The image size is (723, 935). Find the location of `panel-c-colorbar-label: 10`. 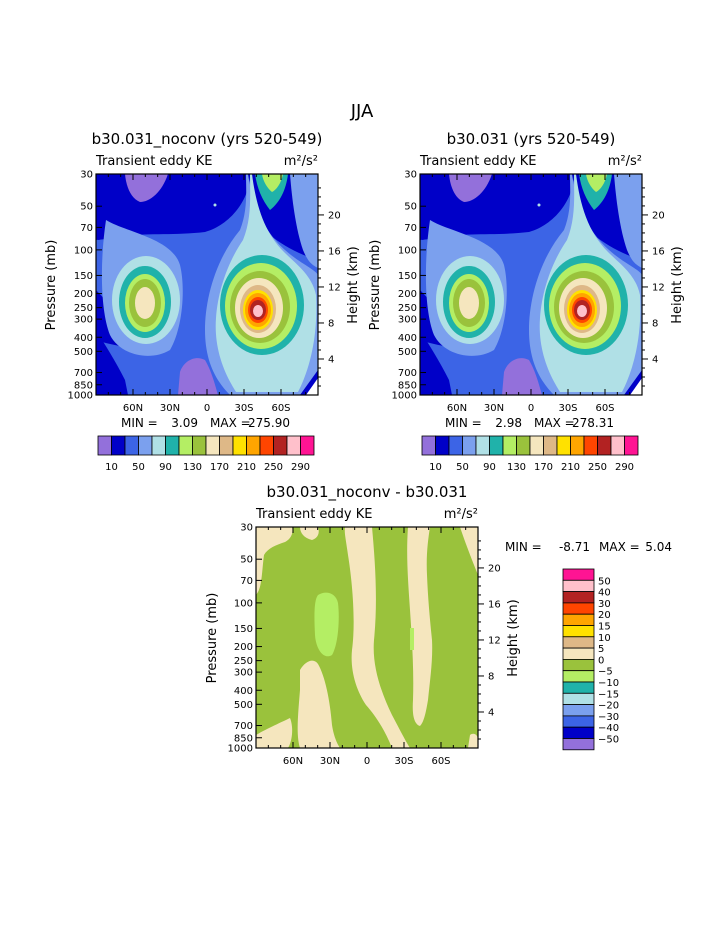

panel-c-colorbar-label: 10 is located at coordinates (604, 638).